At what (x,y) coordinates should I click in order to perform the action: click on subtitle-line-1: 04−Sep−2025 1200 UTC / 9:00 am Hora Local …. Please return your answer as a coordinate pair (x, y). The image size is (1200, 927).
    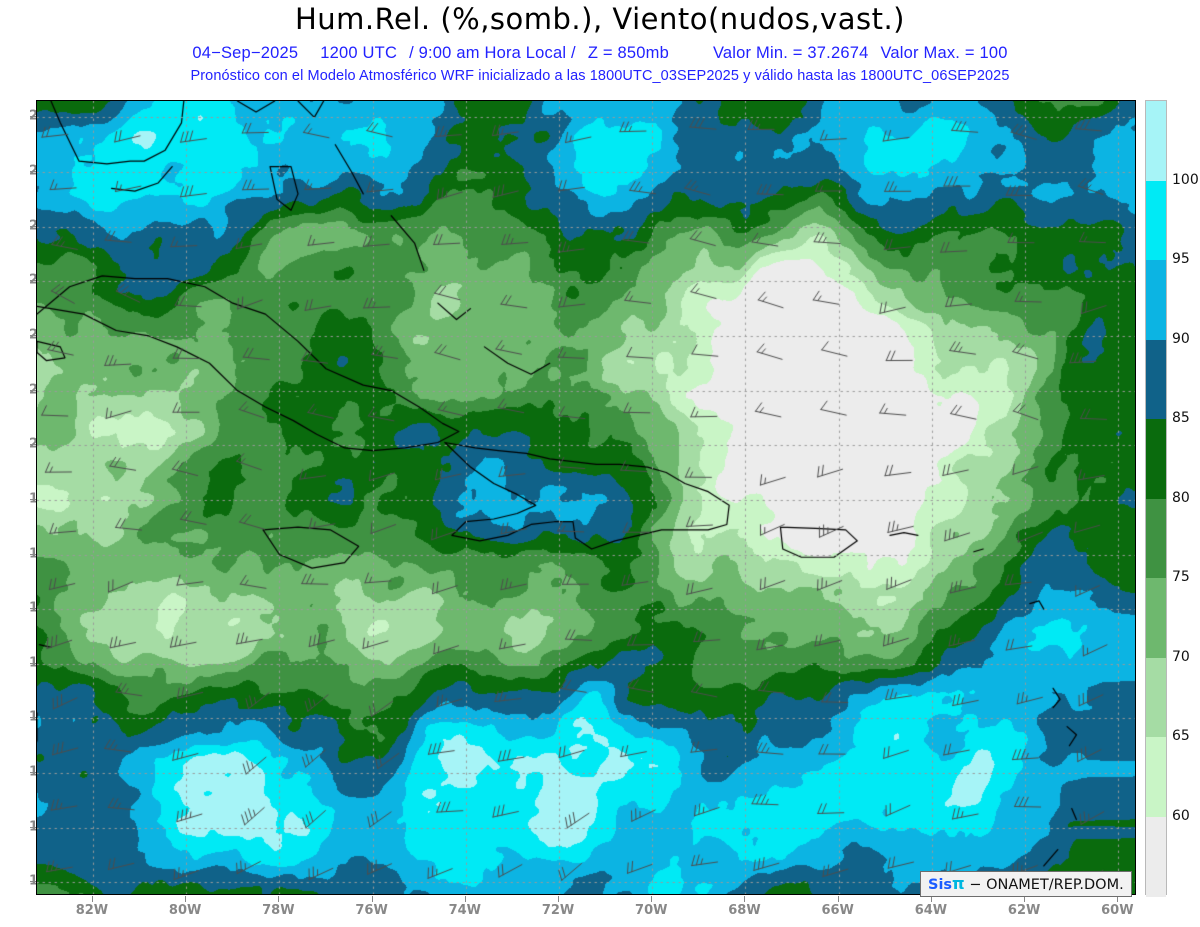
    Looking at the image, I should click on (600, 53).